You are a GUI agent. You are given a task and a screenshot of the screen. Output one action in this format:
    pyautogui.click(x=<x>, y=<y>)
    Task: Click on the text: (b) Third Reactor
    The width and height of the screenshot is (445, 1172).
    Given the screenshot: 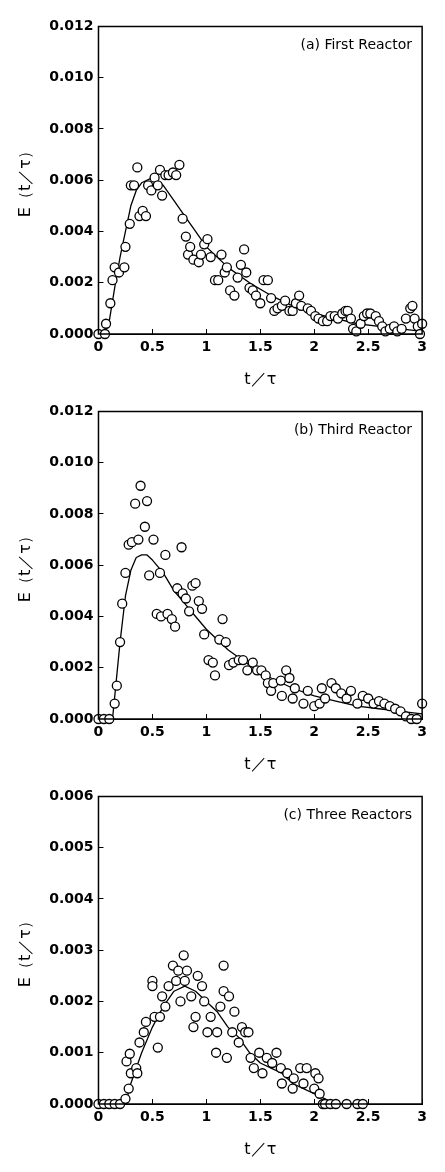 What is the action you would take?
    pyautogui.click(x=353, y=429)
    